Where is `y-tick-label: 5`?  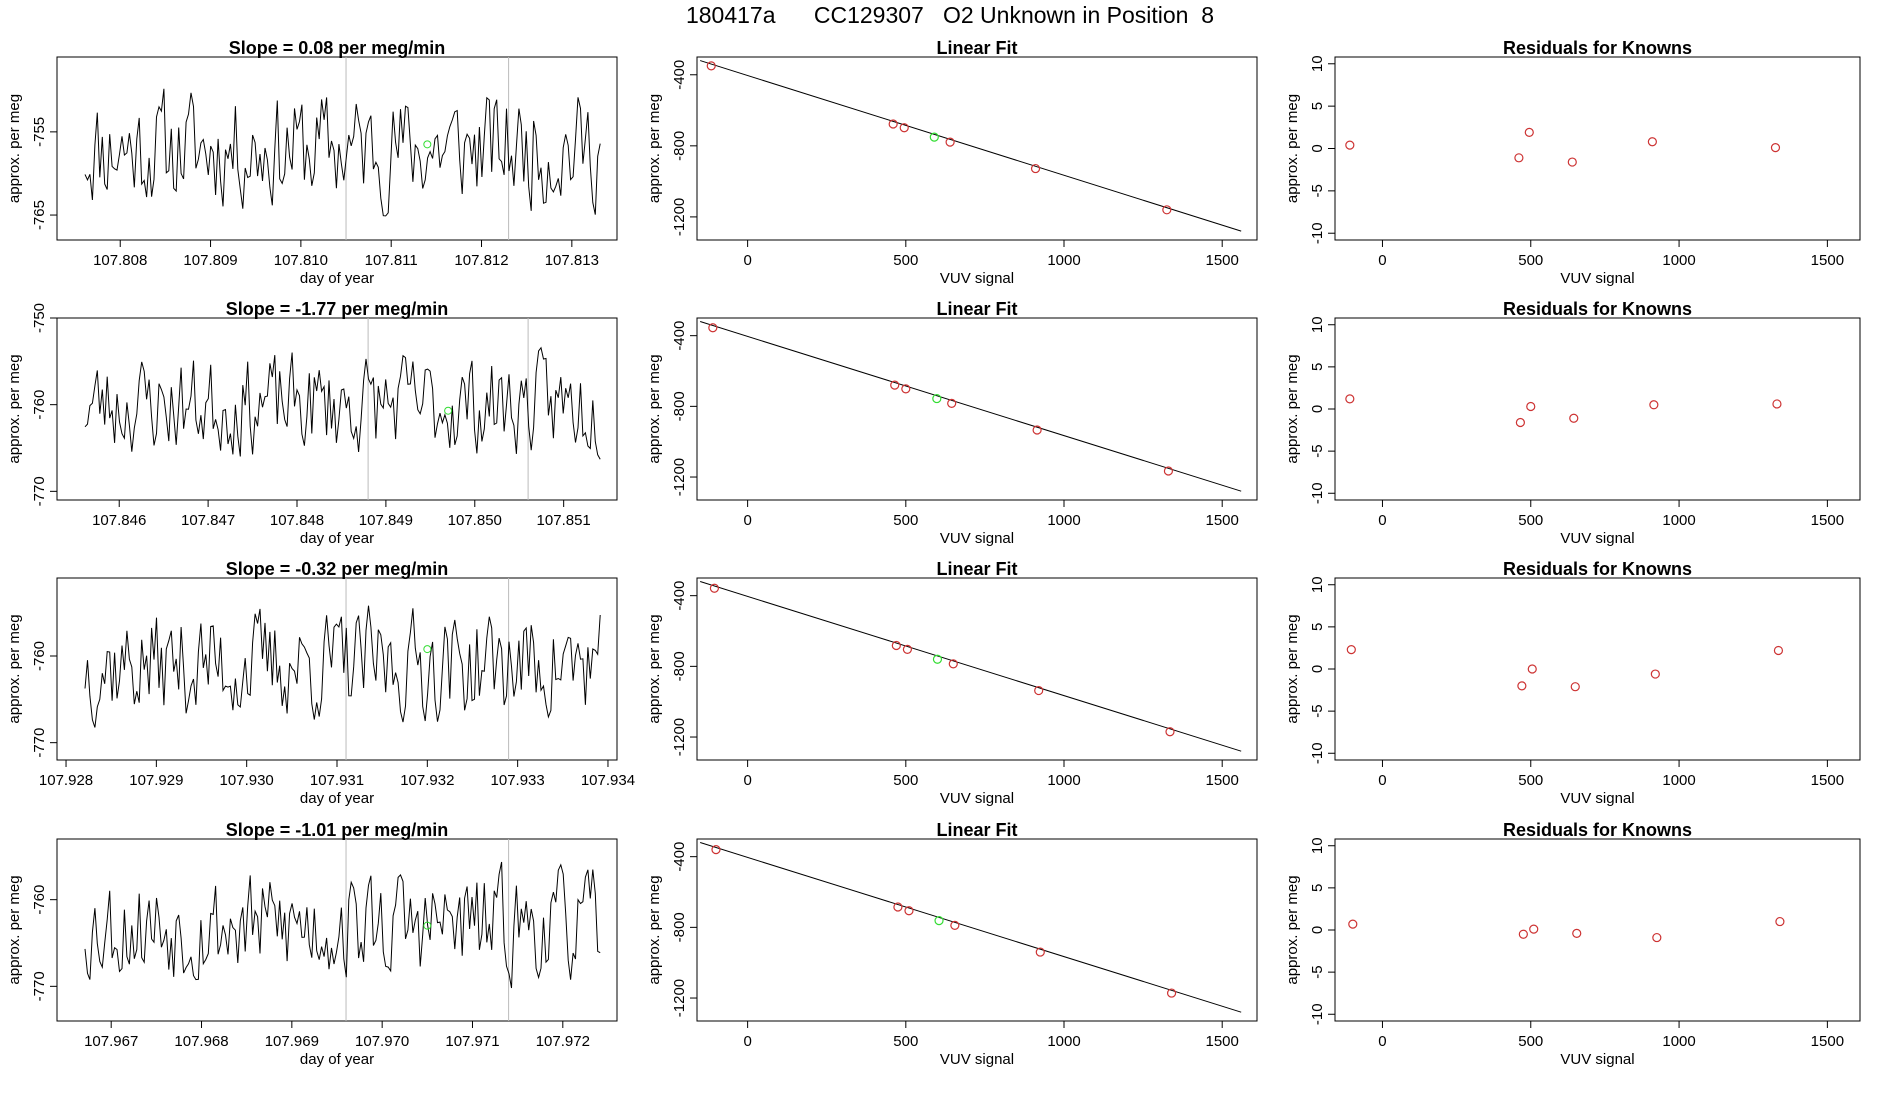 y-tick-label: 5 is located at coordinates (1317, 367).